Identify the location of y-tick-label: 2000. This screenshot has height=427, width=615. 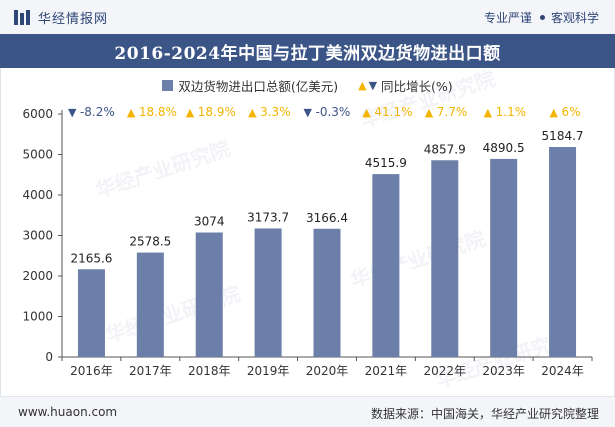
(37, 276).